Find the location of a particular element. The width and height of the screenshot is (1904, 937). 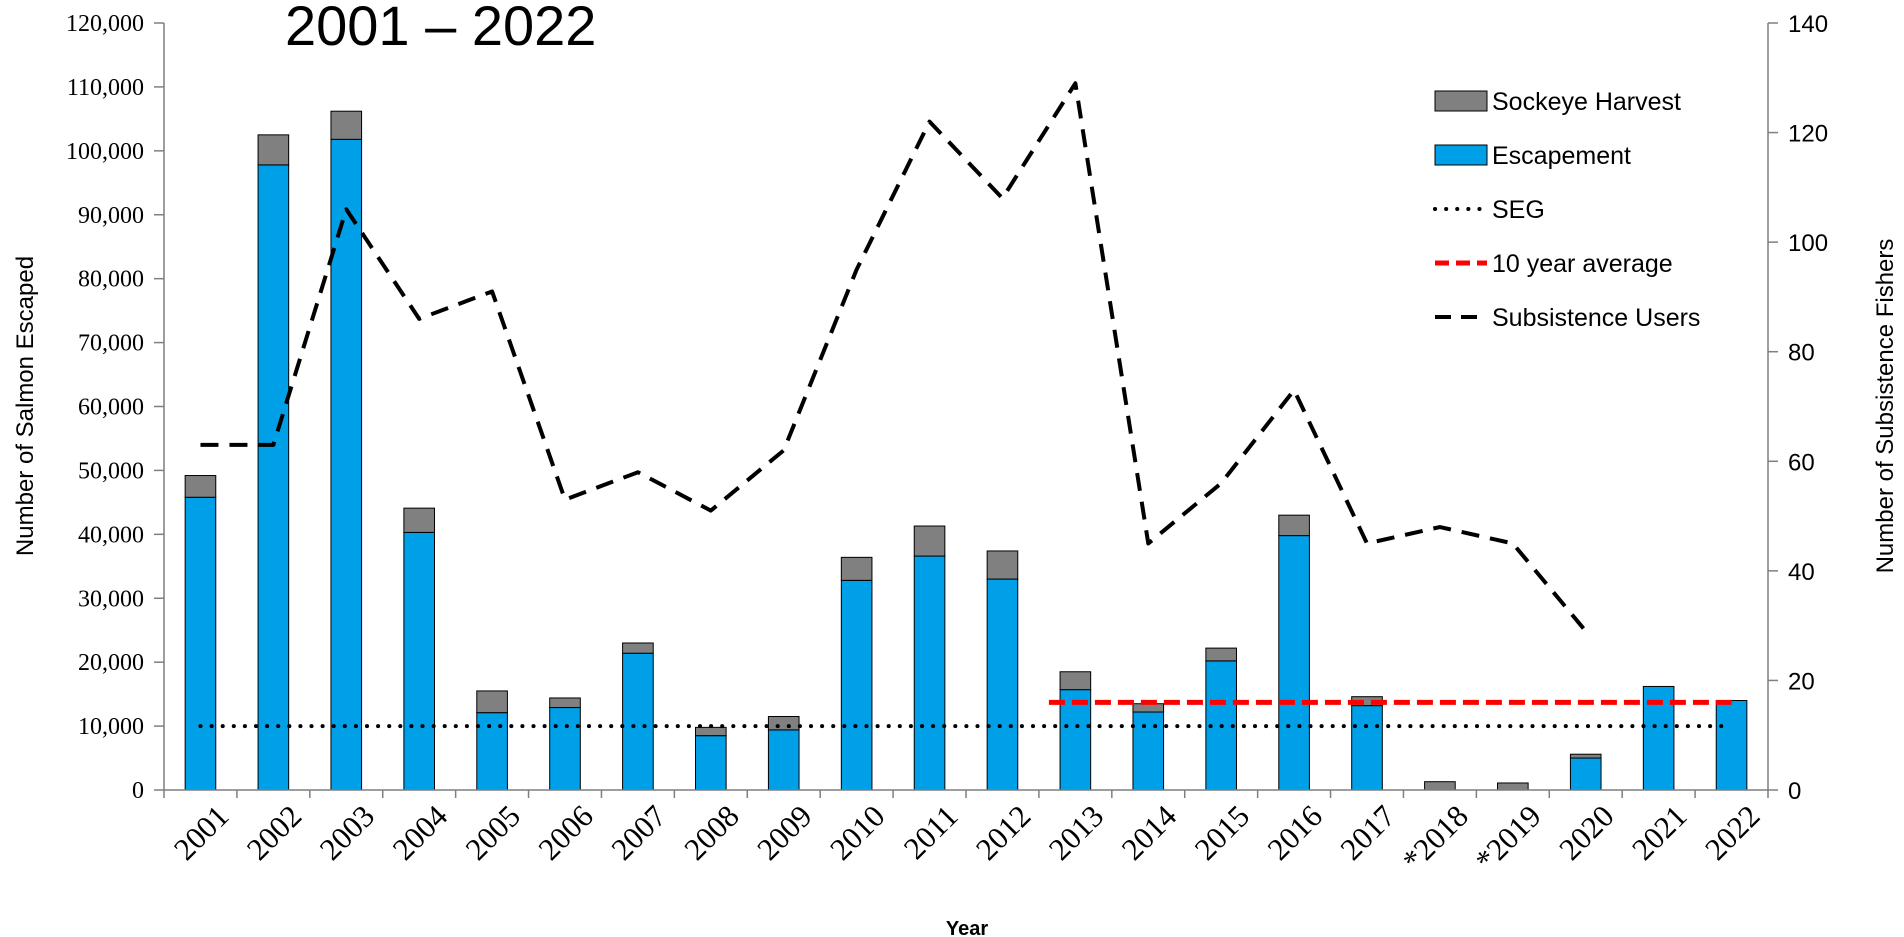

x-axis-title: Year is located at coordinates (967, 927).